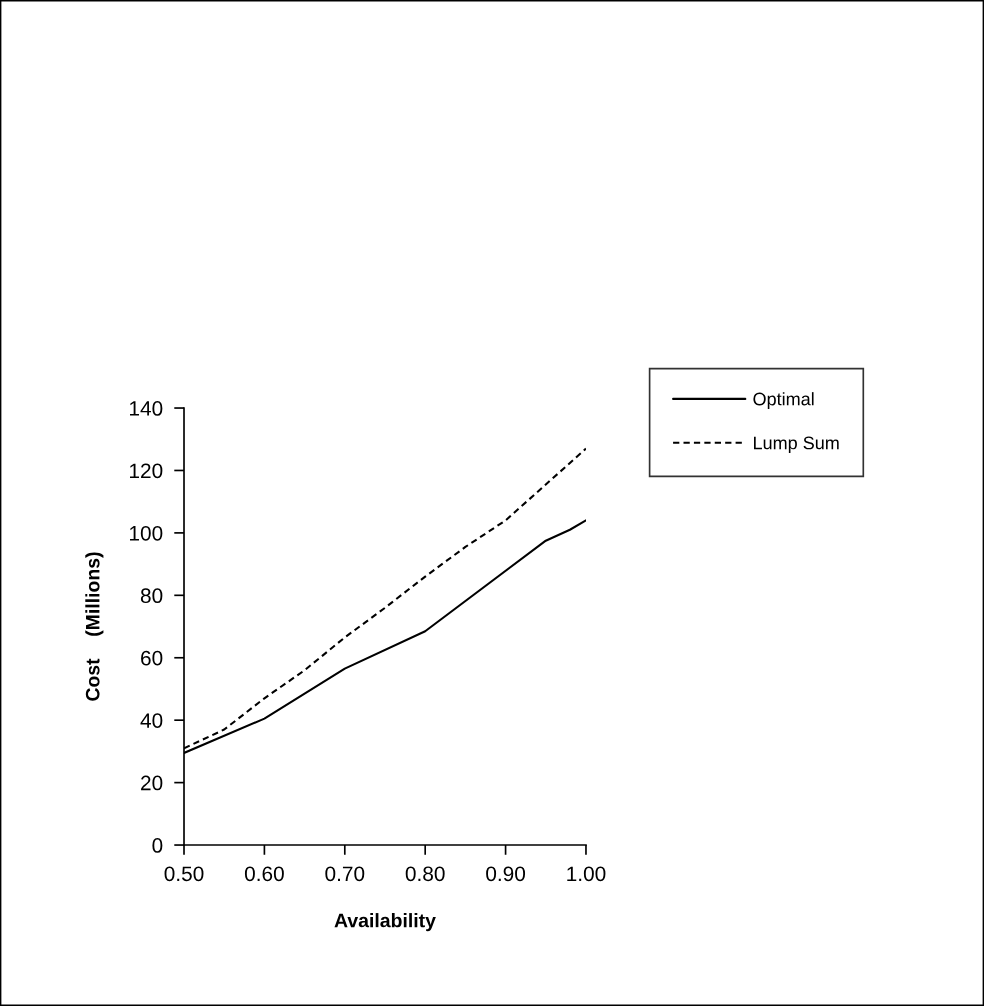 This screenshot has height=1006, width=984. I want to click on y-tick-label: 20, so click(152, 783).